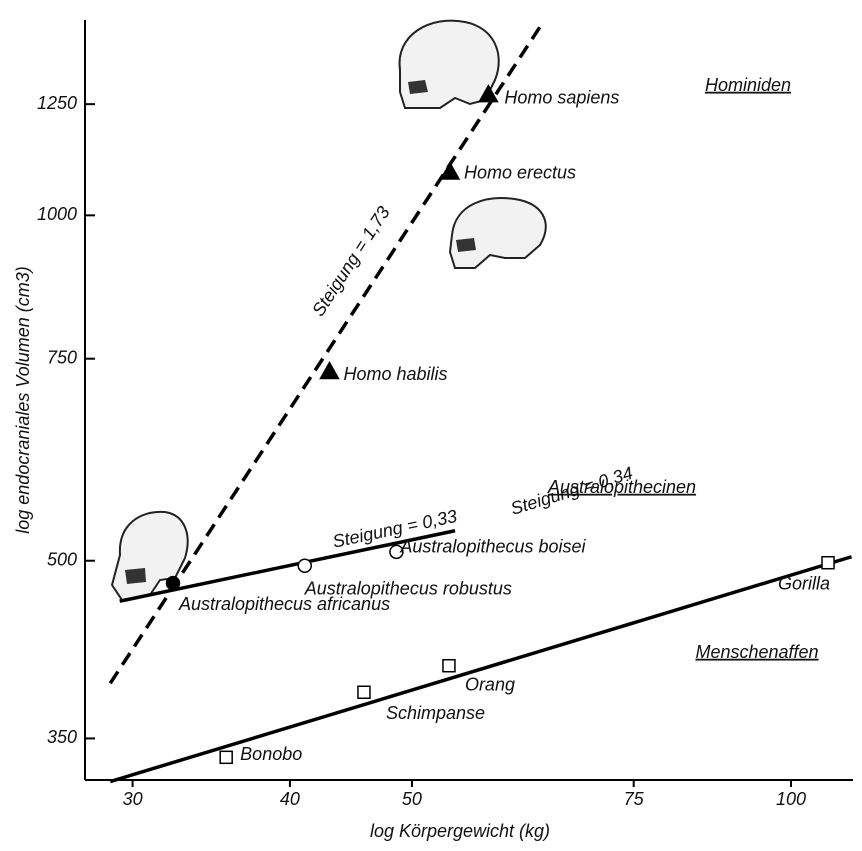 The width and height of the screenshot is (862, 851). Describe the element at coordinates (497, 233) in the screenshot. I see `skull-erectus` at that location.